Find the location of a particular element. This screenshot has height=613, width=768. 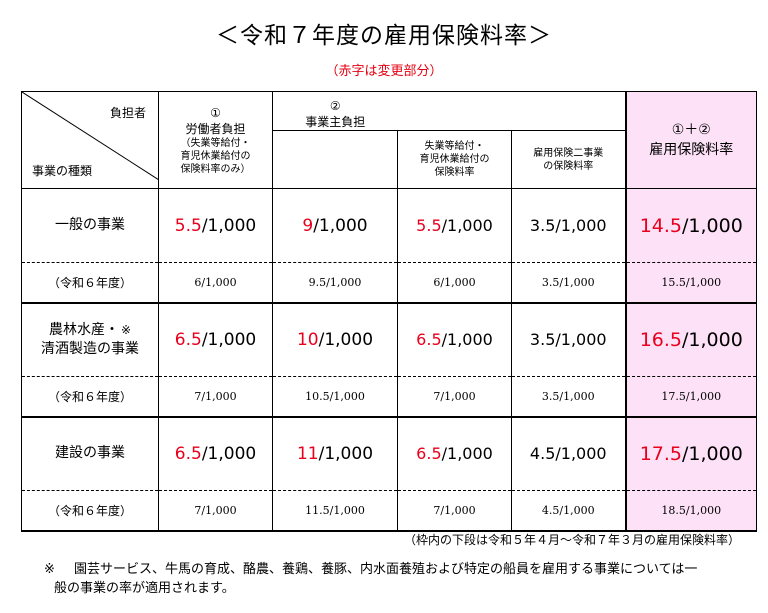

header-two: 雇用保険二事業 の保険料率 is located at coordinates (568, 159).